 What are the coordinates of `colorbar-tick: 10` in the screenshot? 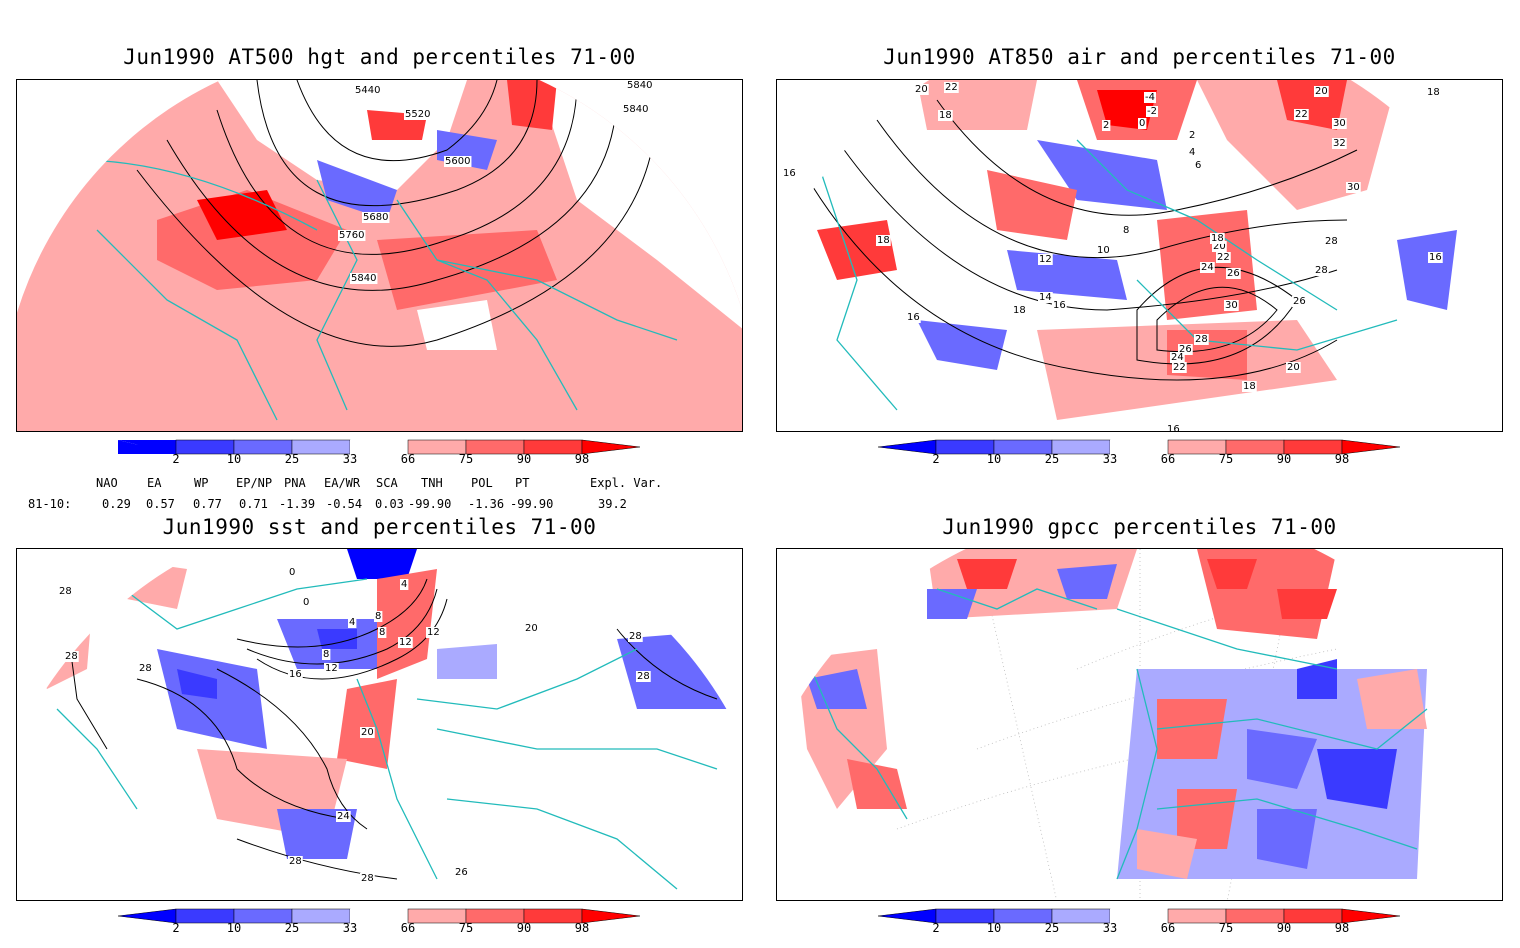 It's located at (234, 928).